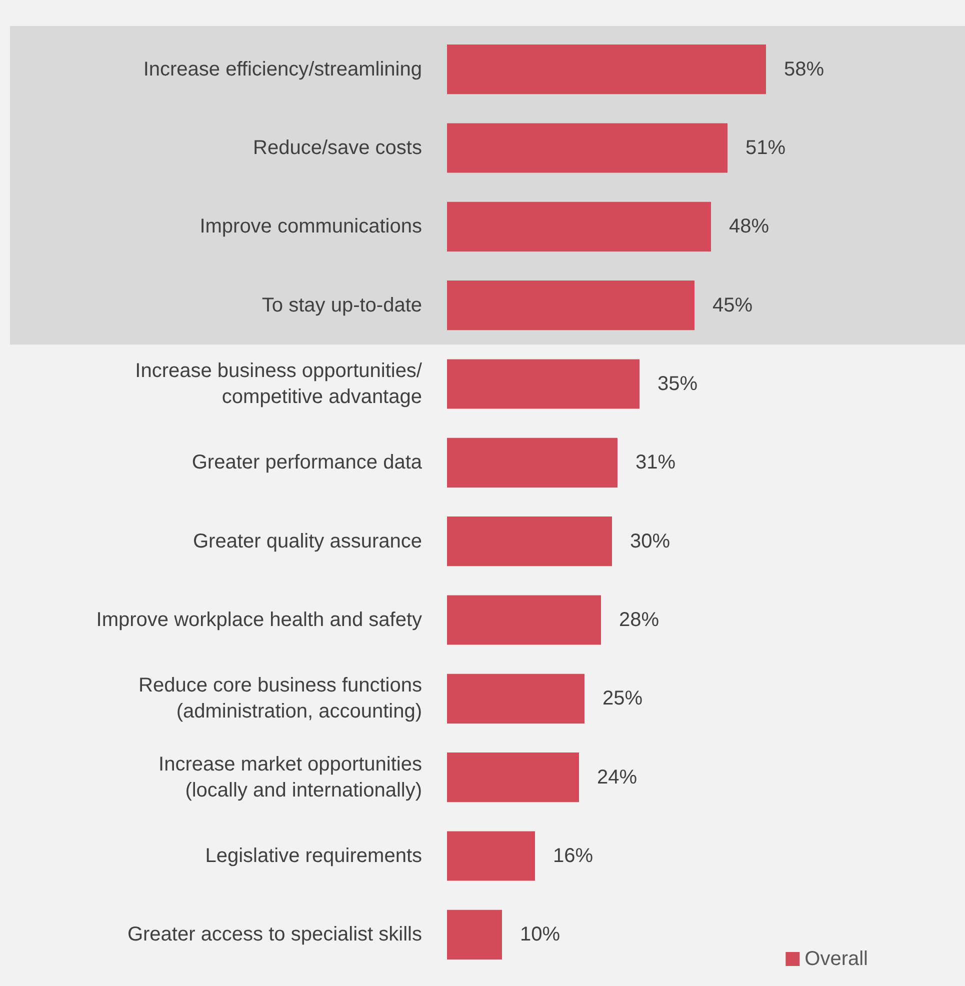  What do you see at coordinates (678, 384) in the screenshot?
I see `data-label: 35%` at bounding box center [678, 384].